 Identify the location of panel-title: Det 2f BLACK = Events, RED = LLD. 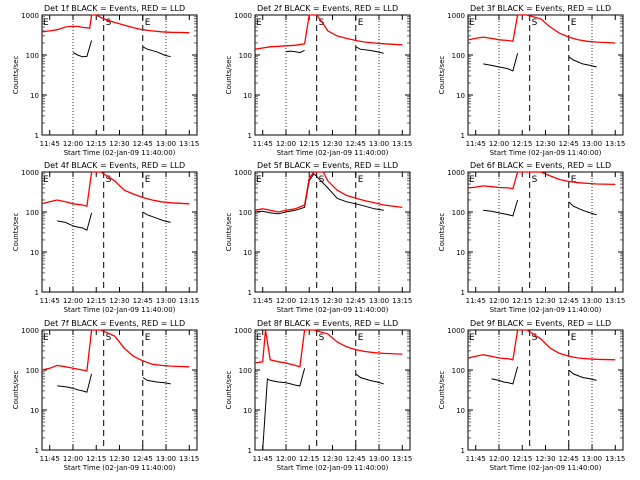
(327, 8).